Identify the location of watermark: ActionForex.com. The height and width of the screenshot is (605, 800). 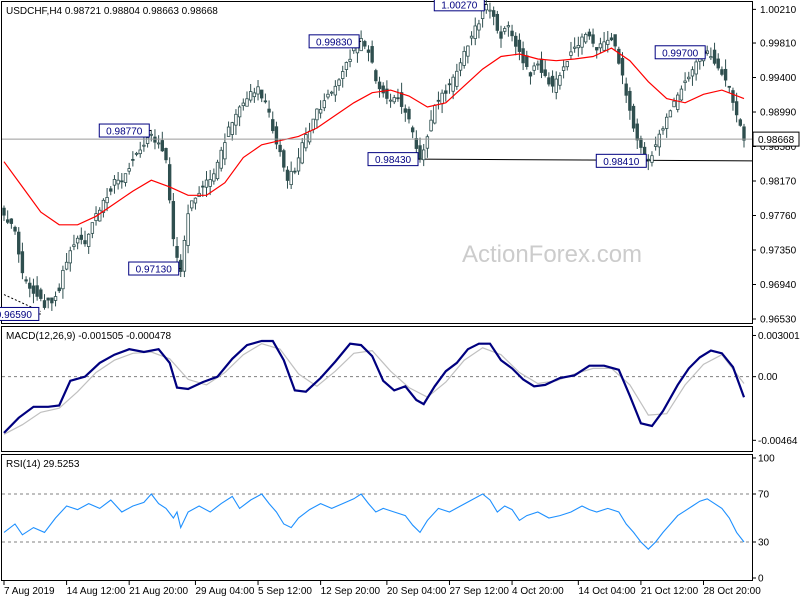
(552, 254).